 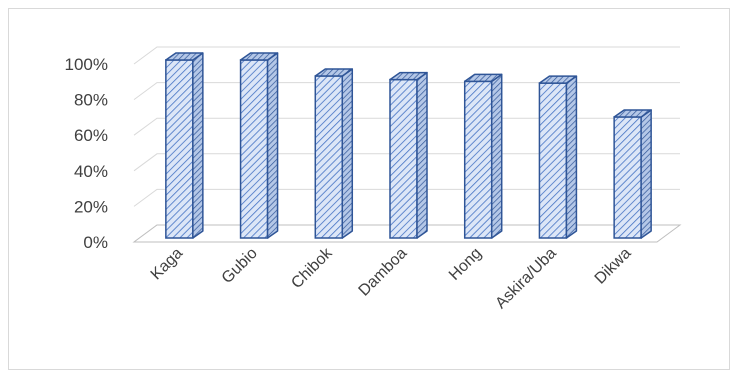 What do you see at coordinates (167, 264) in the screenshot?
I see `category-label: Kaga` at bounding box center [167, 264].